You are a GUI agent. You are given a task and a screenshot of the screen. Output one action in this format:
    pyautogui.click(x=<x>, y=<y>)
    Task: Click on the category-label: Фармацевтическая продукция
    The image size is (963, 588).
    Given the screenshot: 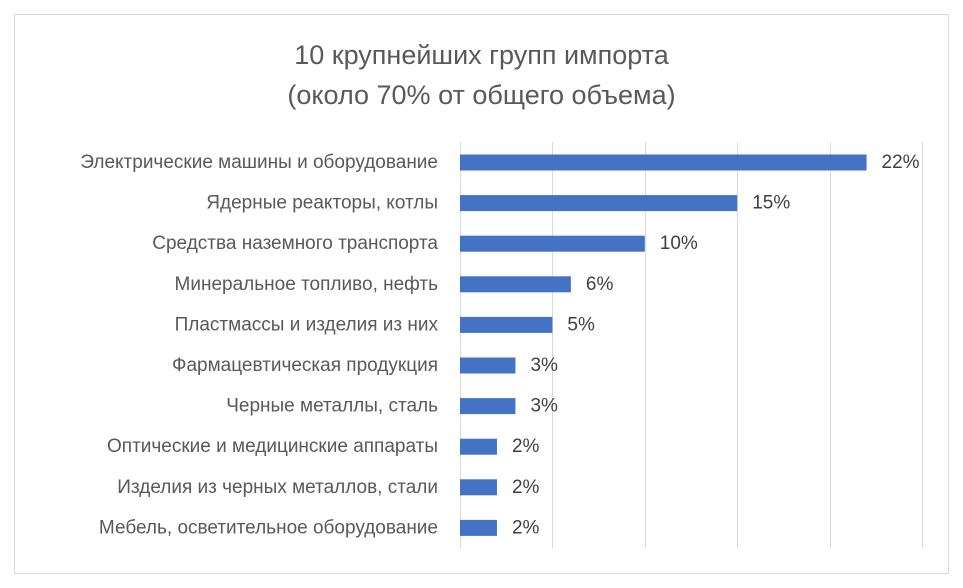 What is the action you would take?
    pyautogui.click(x=305, y=365)
    